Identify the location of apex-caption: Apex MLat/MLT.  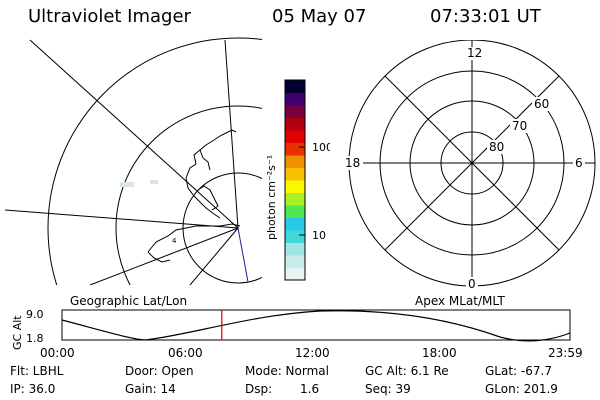
(460, 301).